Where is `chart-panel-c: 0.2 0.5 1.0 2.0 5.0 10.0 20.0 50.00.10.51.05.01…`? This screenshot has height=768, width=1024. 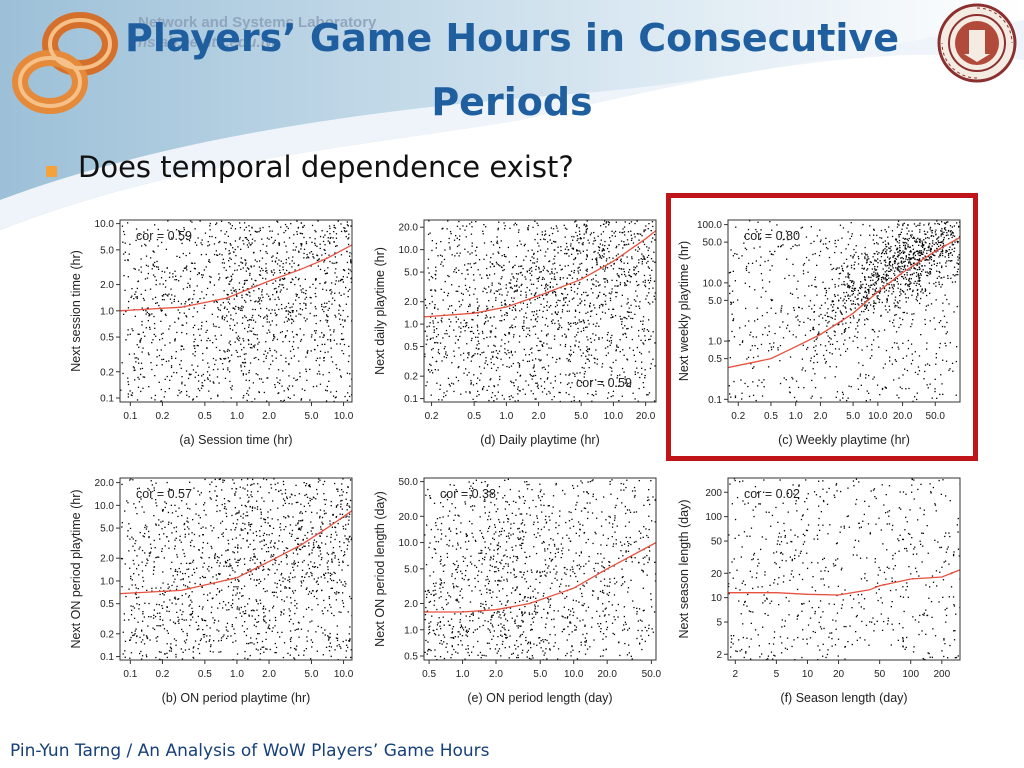 chart-panel-c: 0.2 0.5 1.0 2.0 5.0 10.0 20.0 50.00.10.51.05.01… is located at coordinates (819, 333).